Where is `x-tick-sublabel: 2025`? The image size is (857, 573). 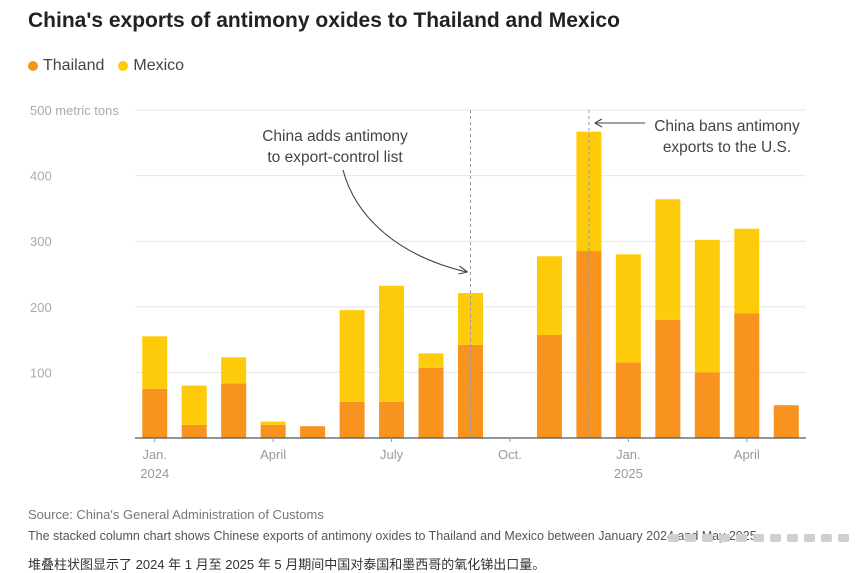
x-tick-sublabel: 2025 is located at coordinates (628, 473).